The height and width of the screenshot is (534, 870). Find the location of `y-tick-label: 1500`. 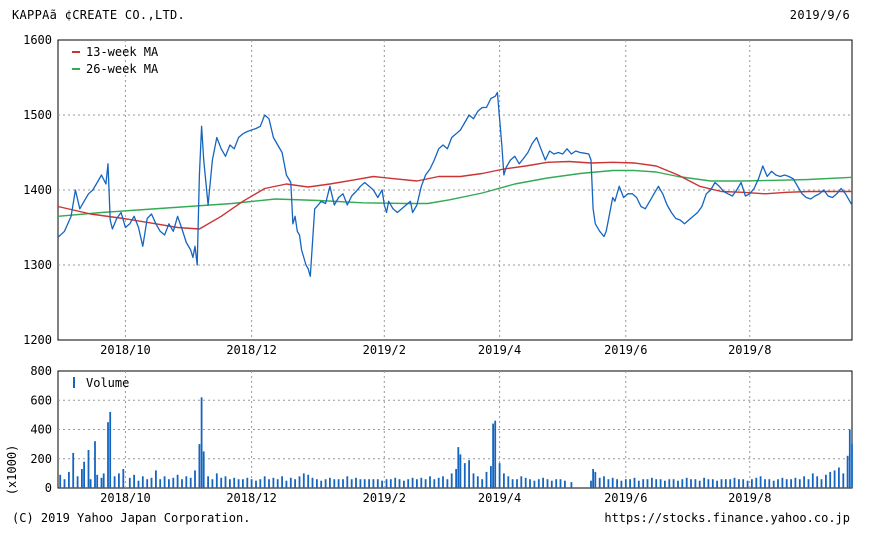

y-tick-label: 1500 is located at coordinates (37, 115).